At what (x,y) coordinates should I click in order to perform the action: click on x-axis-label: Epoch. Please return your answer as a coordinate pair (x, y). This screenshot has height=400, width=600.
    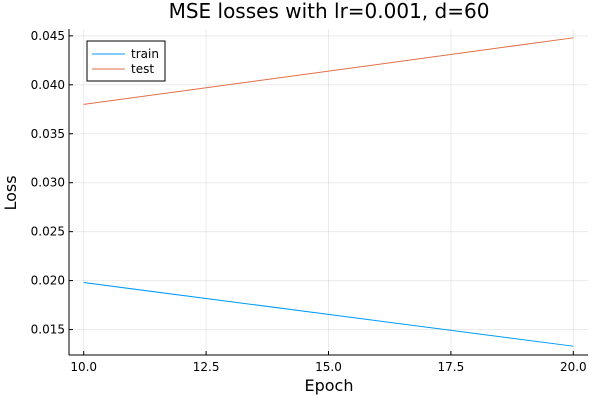
    Looking at the image, I should click on (329, 385).